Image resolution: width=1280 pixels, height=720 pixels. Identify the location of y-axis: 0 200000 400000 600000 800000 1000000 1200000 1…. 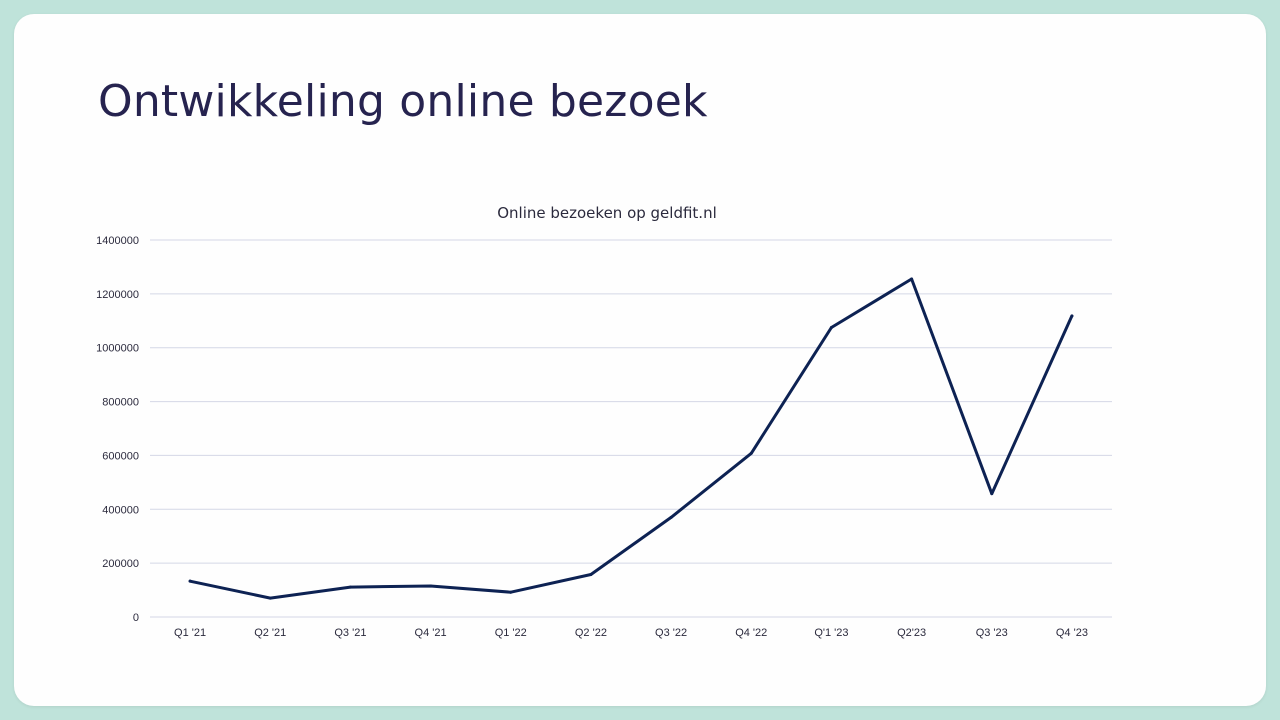
(117, 429).